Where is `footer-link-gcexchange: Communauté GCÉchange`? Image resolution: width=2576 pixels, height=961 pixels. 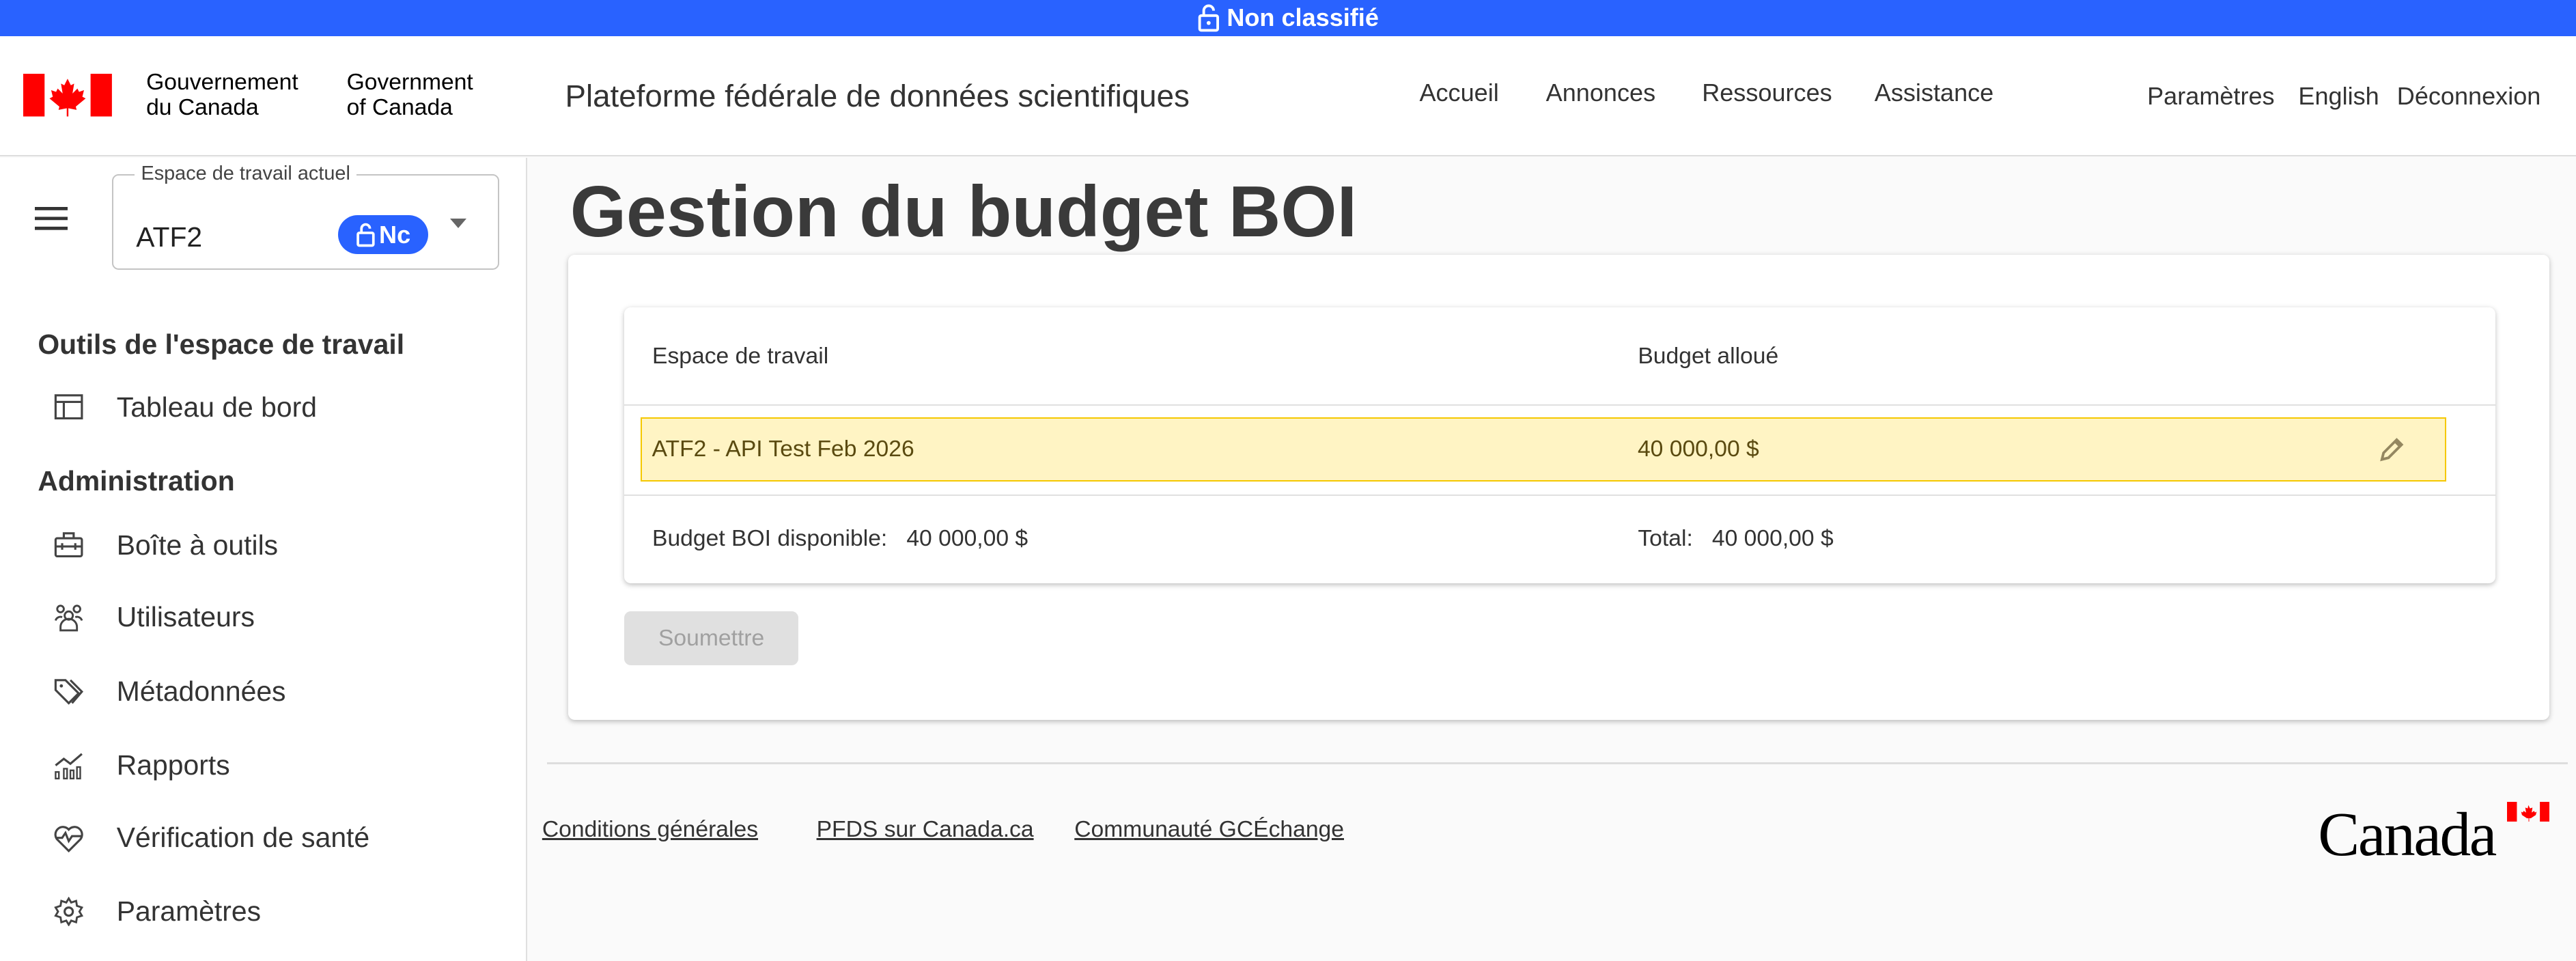
footer-link-gcexchange: Communauté GCÉchange is located at coordinates (1209, 829).